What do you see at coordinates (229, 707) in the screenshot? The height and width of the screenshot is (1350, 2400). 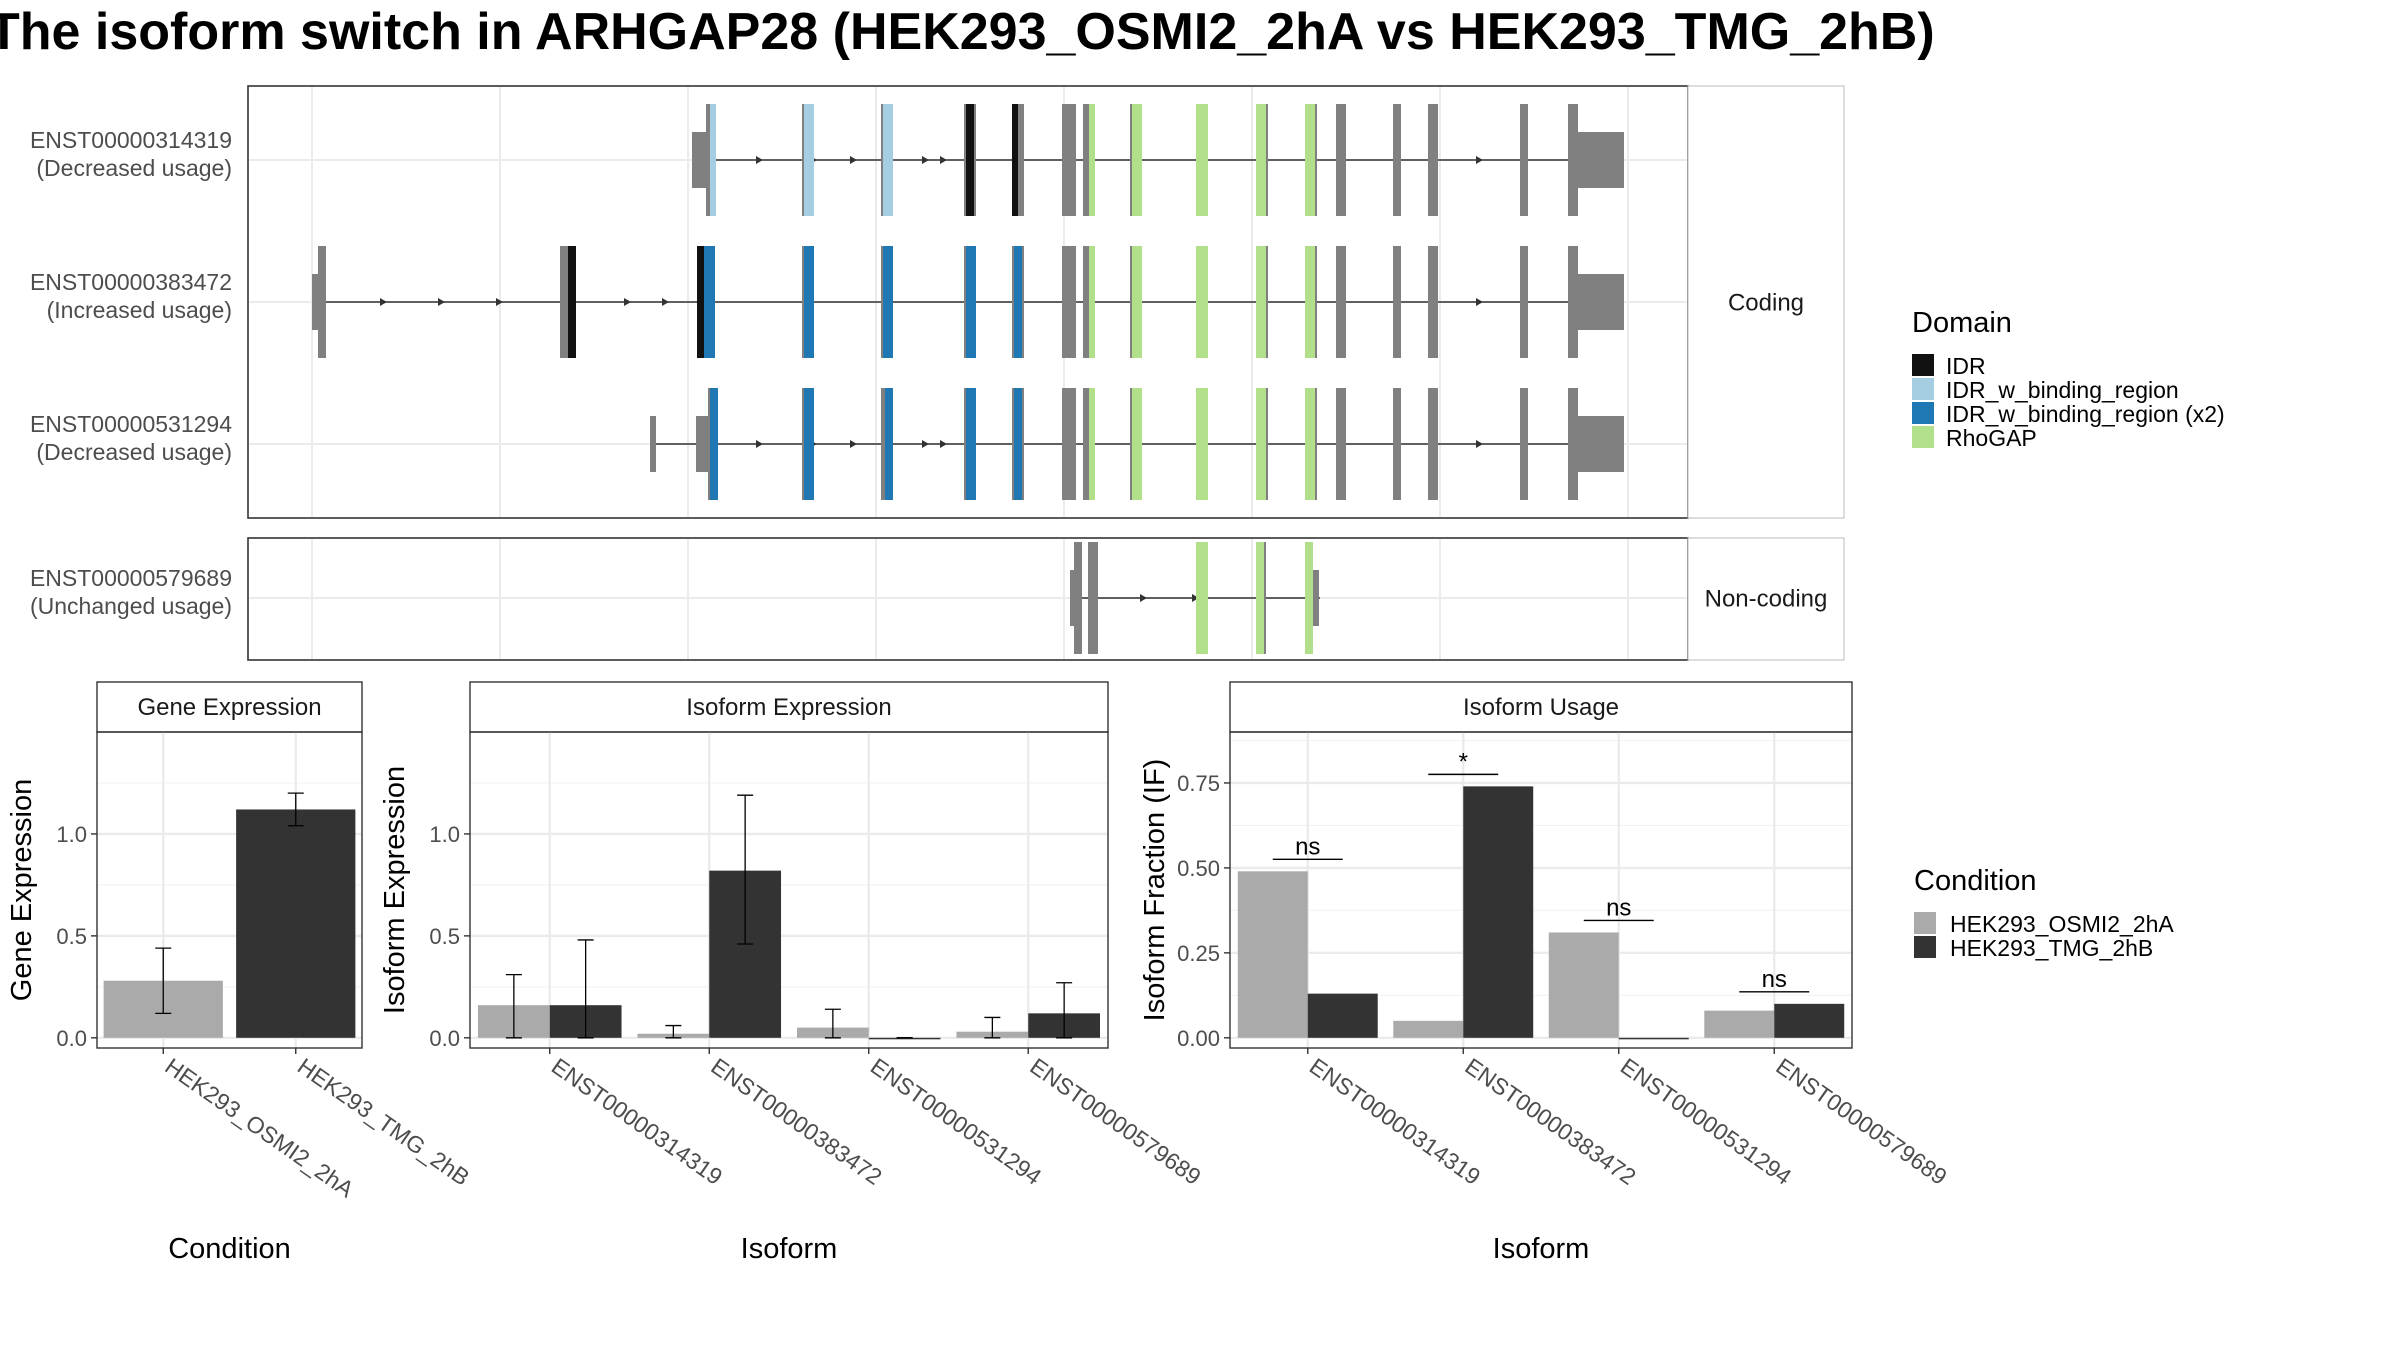 I see `panel-title: Gene Expression` at bounding box center [229, 707].